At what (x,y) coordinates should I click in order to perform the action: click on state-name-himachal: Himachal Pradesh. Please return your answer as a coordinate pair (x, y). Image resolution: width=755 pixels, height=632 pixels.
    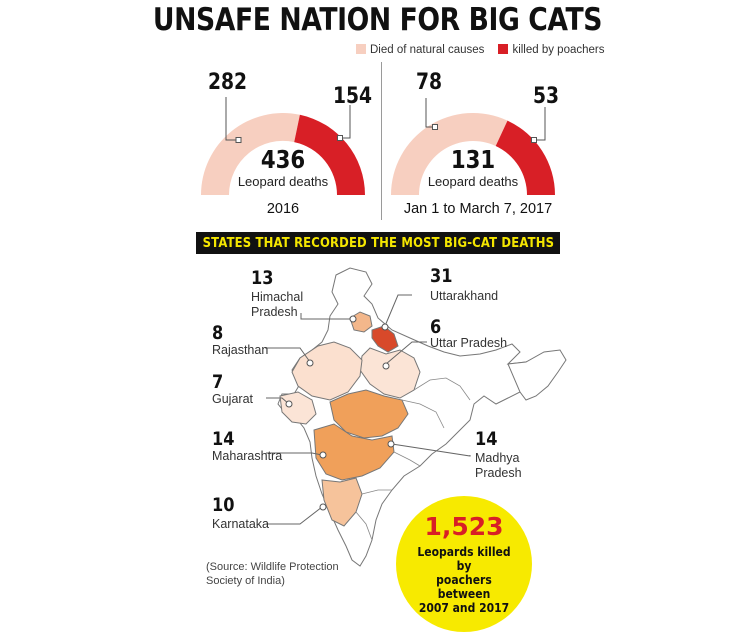
    Looking at the image, I should click on (277, 305).